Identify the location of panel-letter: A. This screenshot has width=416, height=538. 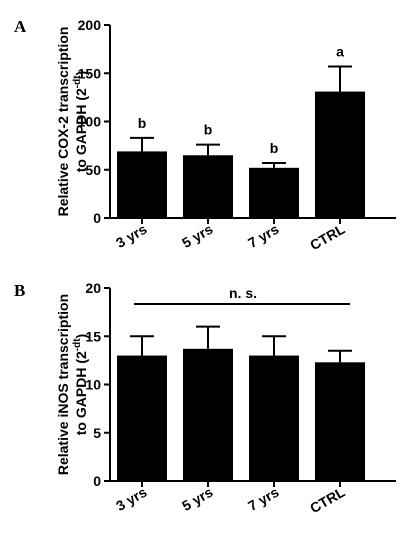
(20, 26).